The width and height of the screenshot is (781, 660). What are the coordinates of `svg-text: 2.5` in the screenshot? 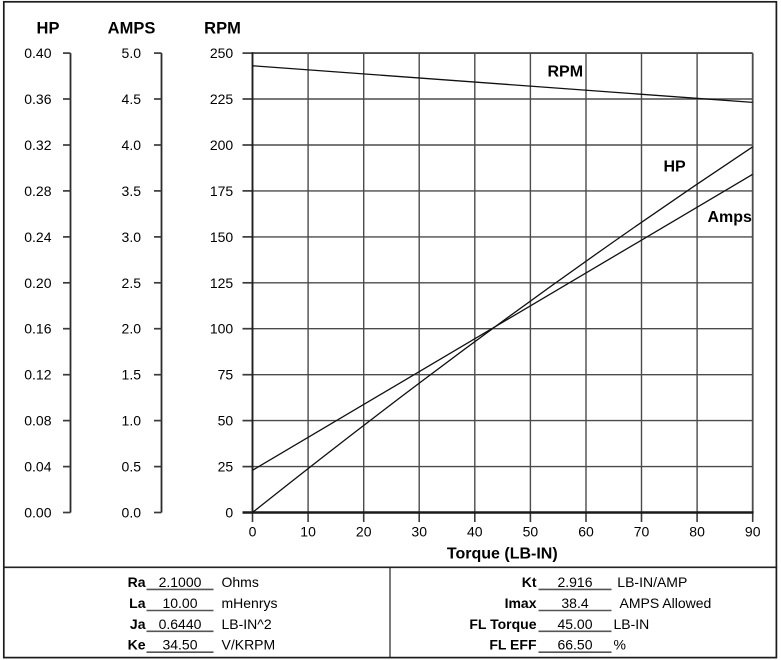 It's located at (132, 283).